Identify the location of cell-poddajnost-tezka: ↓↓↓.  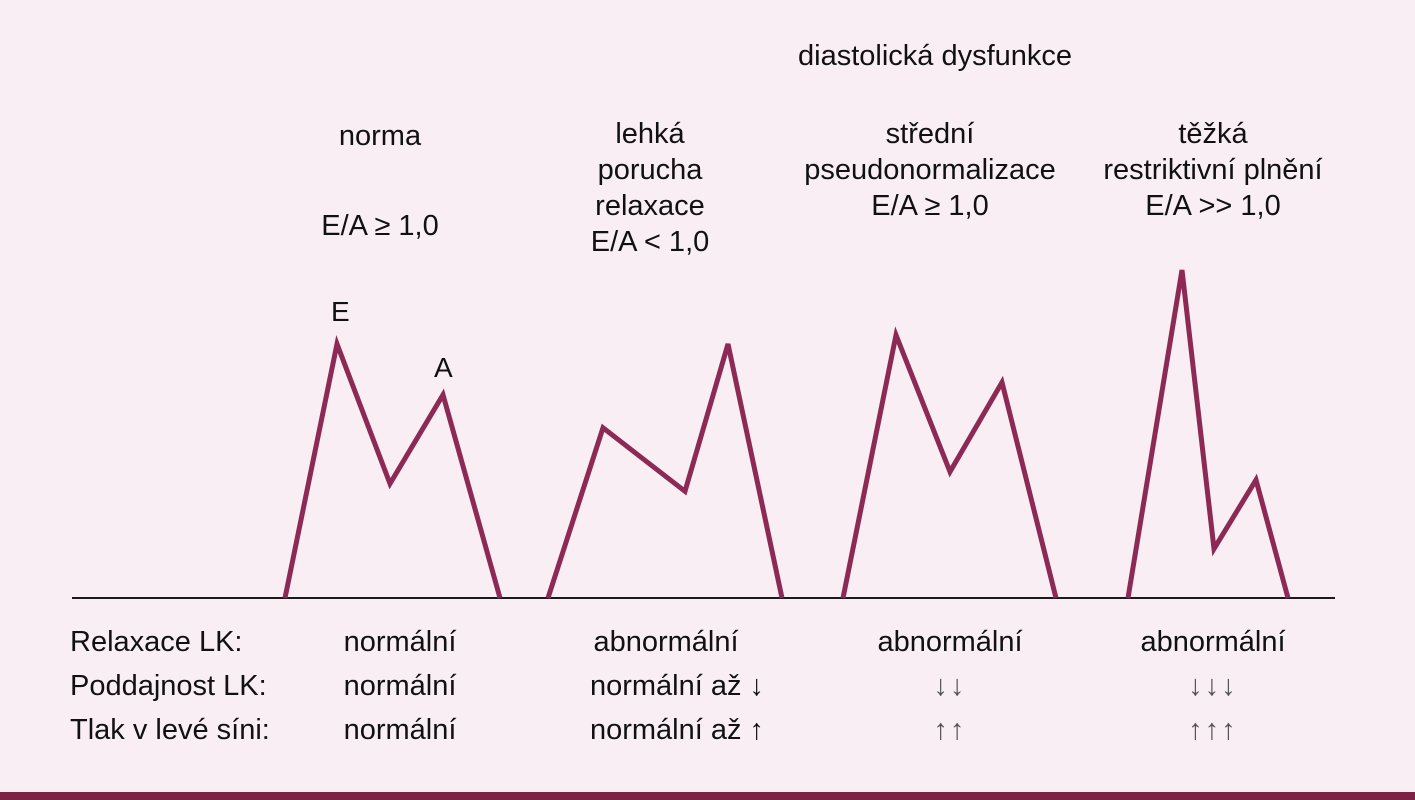
(1213, 686).